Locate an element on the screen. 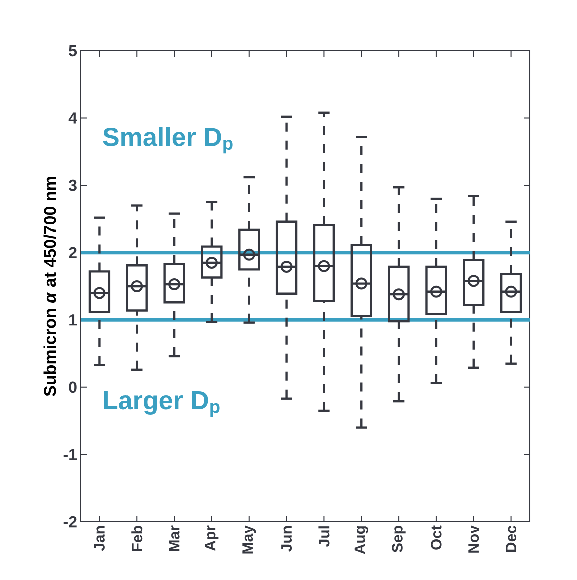 The width and height of the screenshot is (577, 580). x-tick-label: Dec is located at coordinates (511, 539).